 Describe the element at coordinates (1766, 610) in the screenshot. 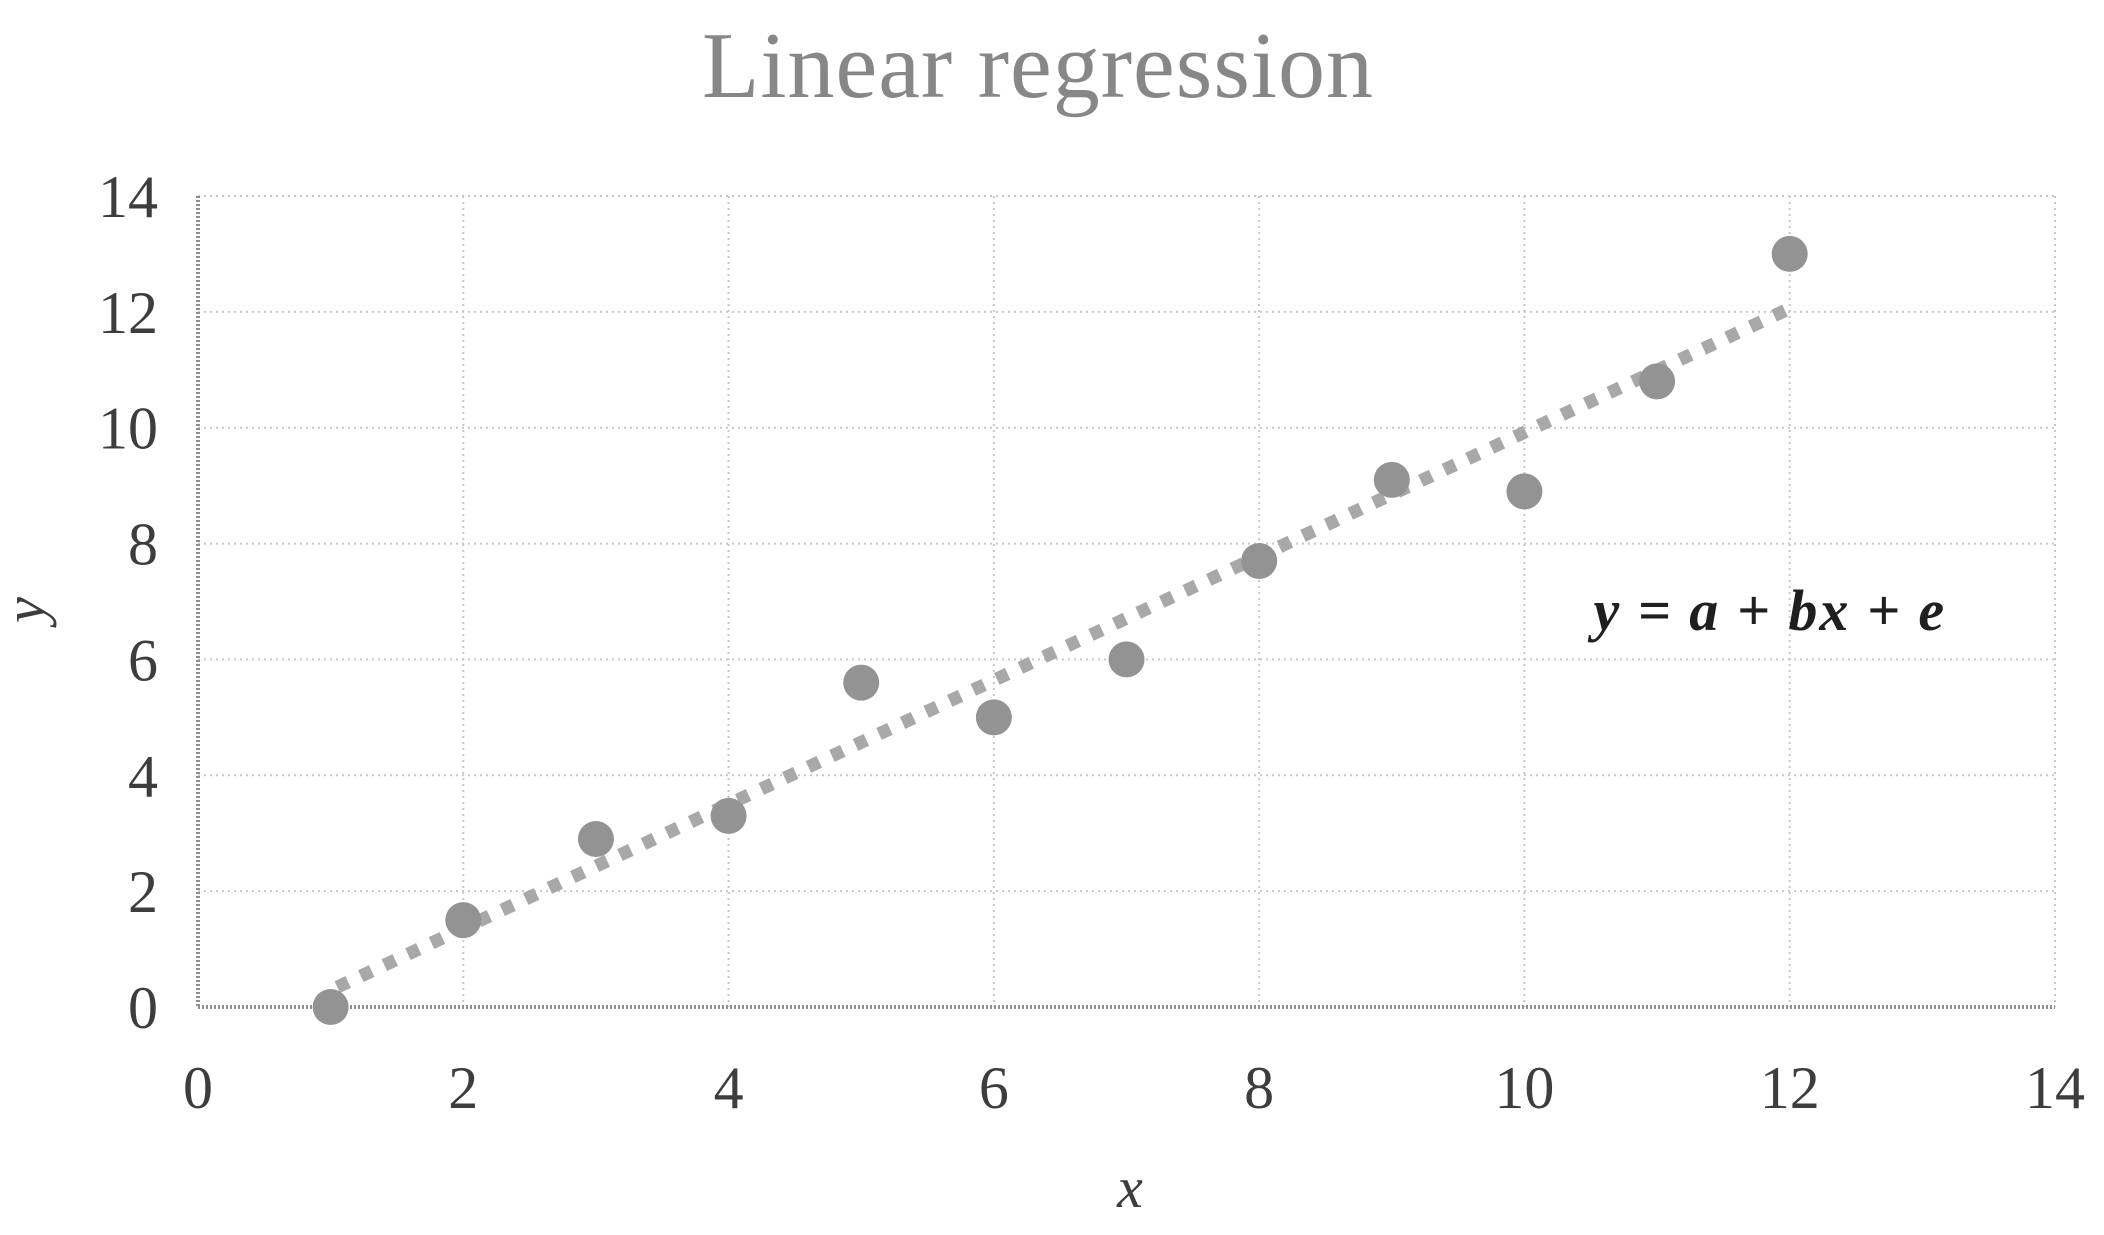

I see `regression-formula: y = a + bx + e` at that location.